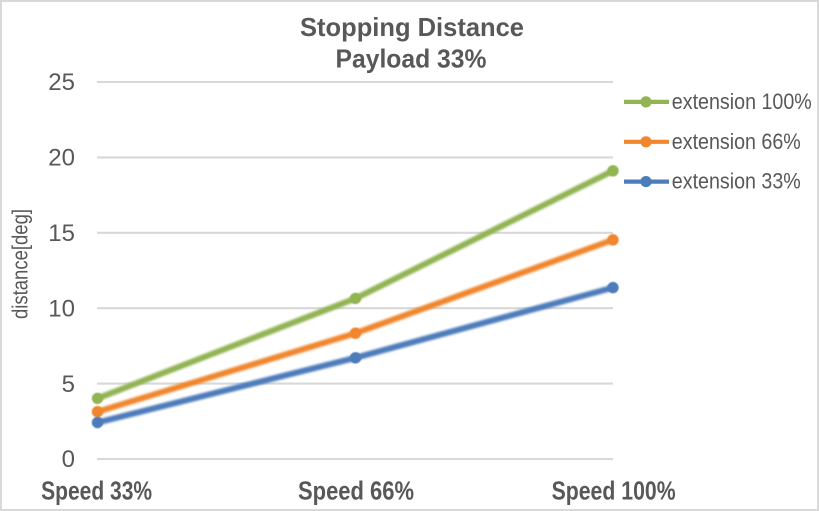 This screenshot has width=819, height=511. What do you see at coordinates (68, 459) in the screenshot?
I see `svg-text: 0` at bounding box center [68, 459].